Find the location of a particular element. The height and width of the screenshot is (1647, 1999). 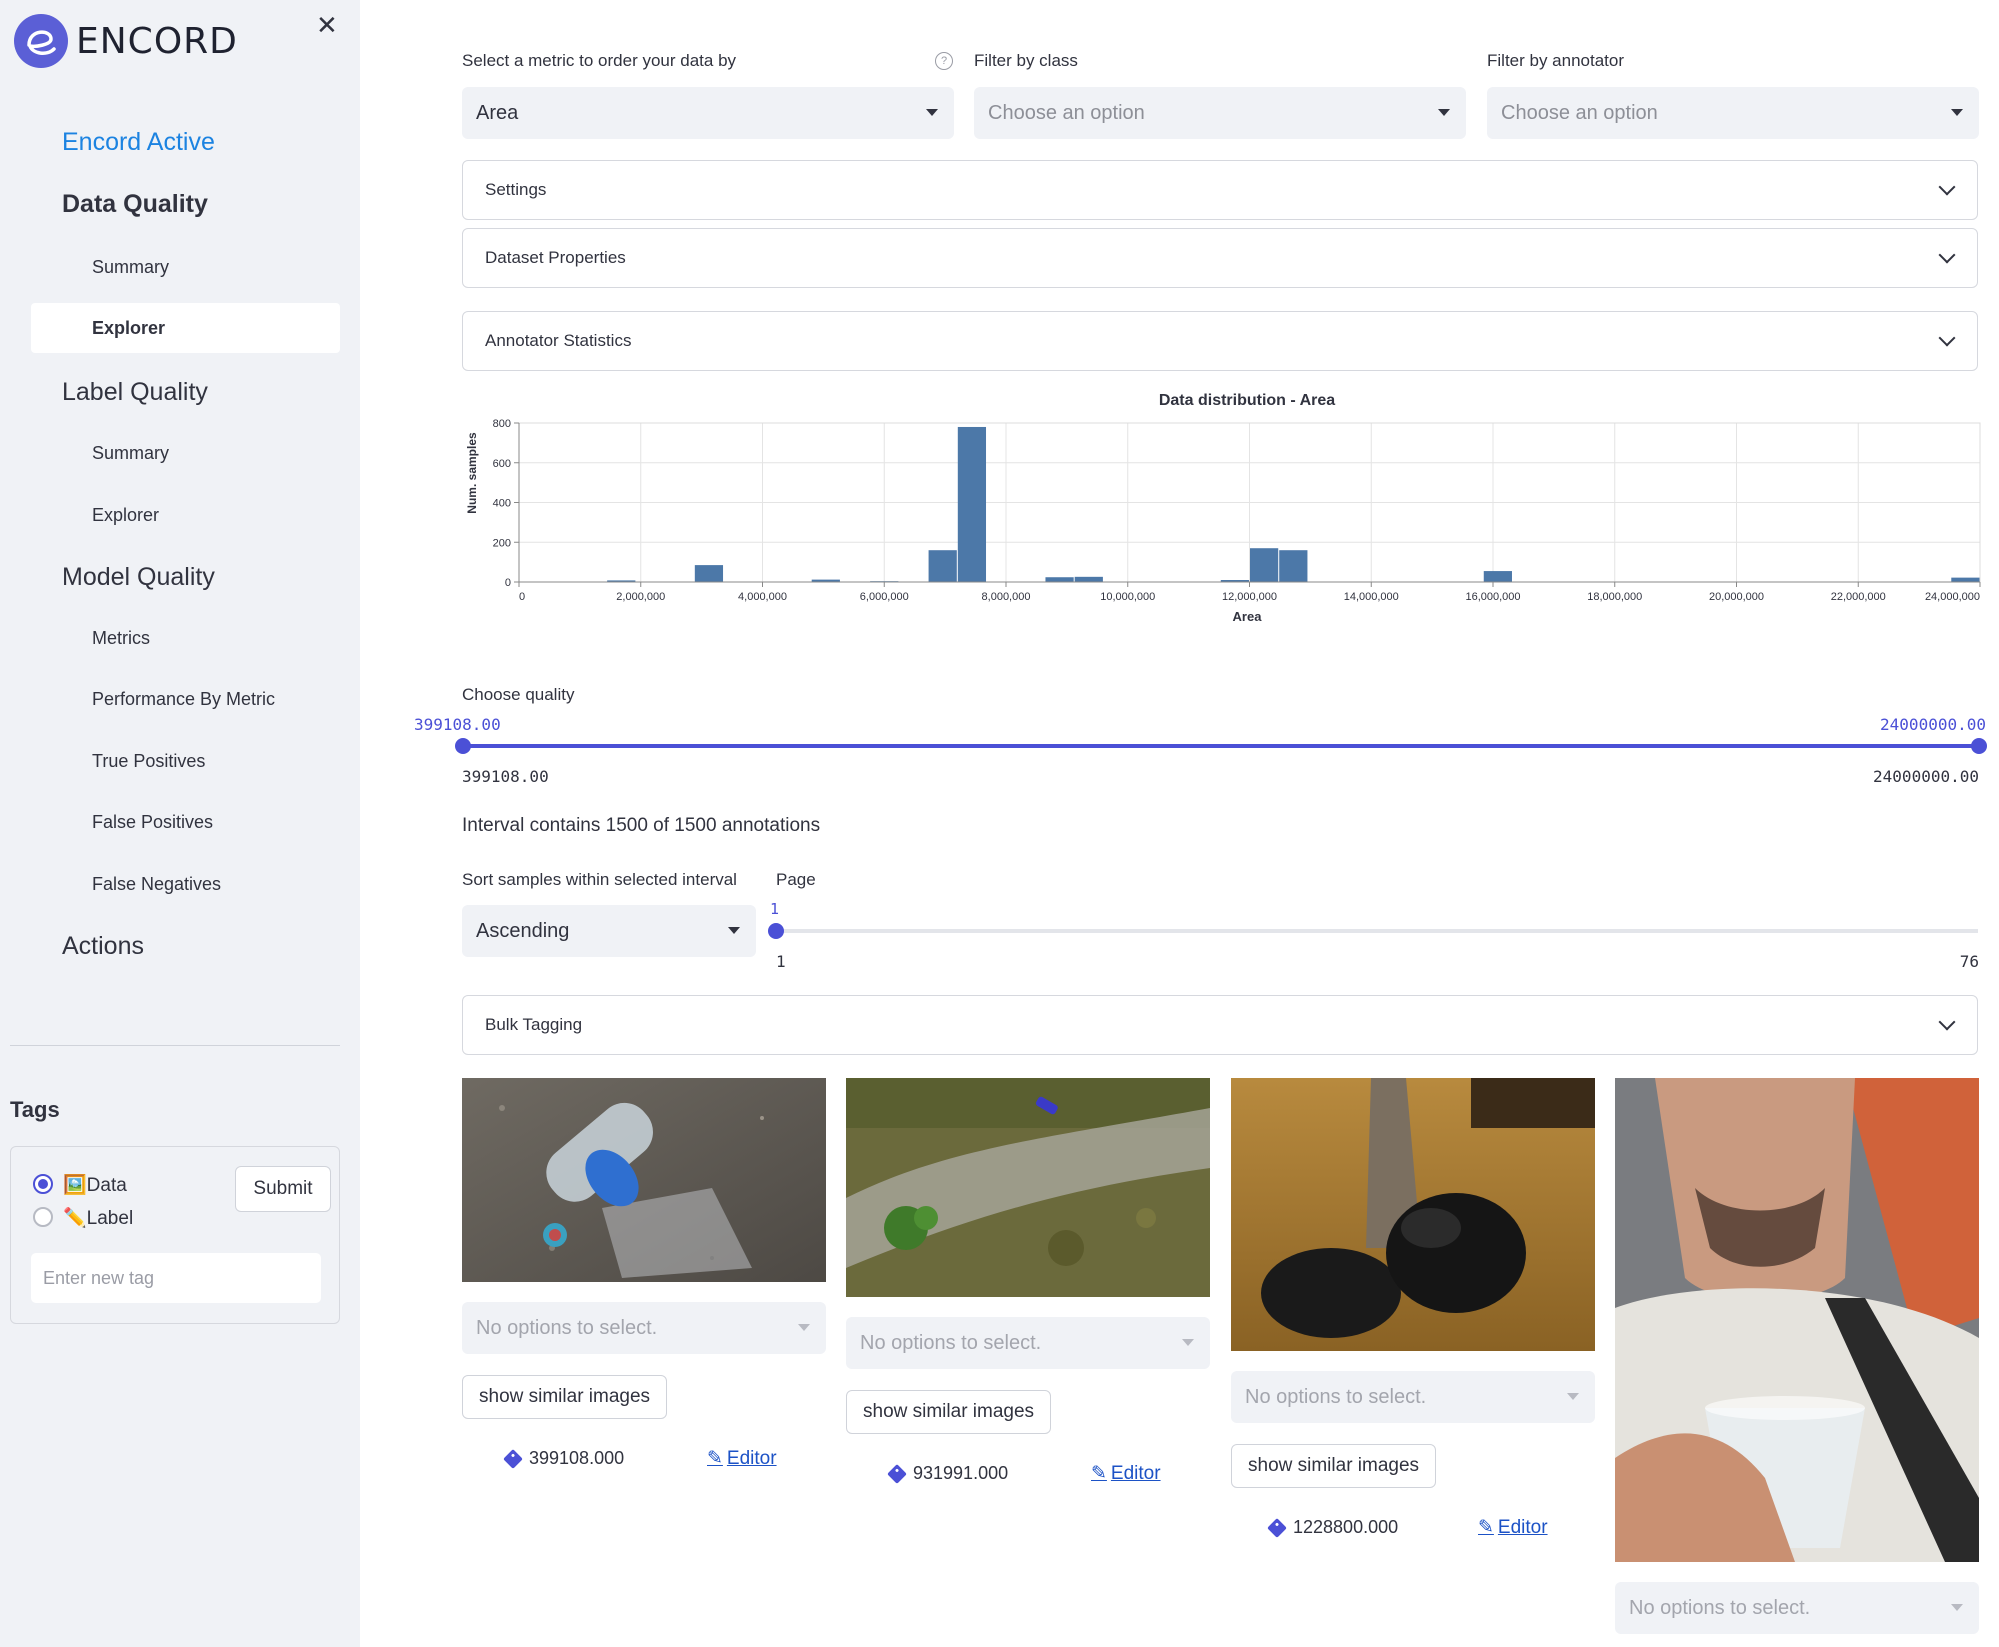

sample-1-metric: 399108.000 is located at coordinates (563, 1458).